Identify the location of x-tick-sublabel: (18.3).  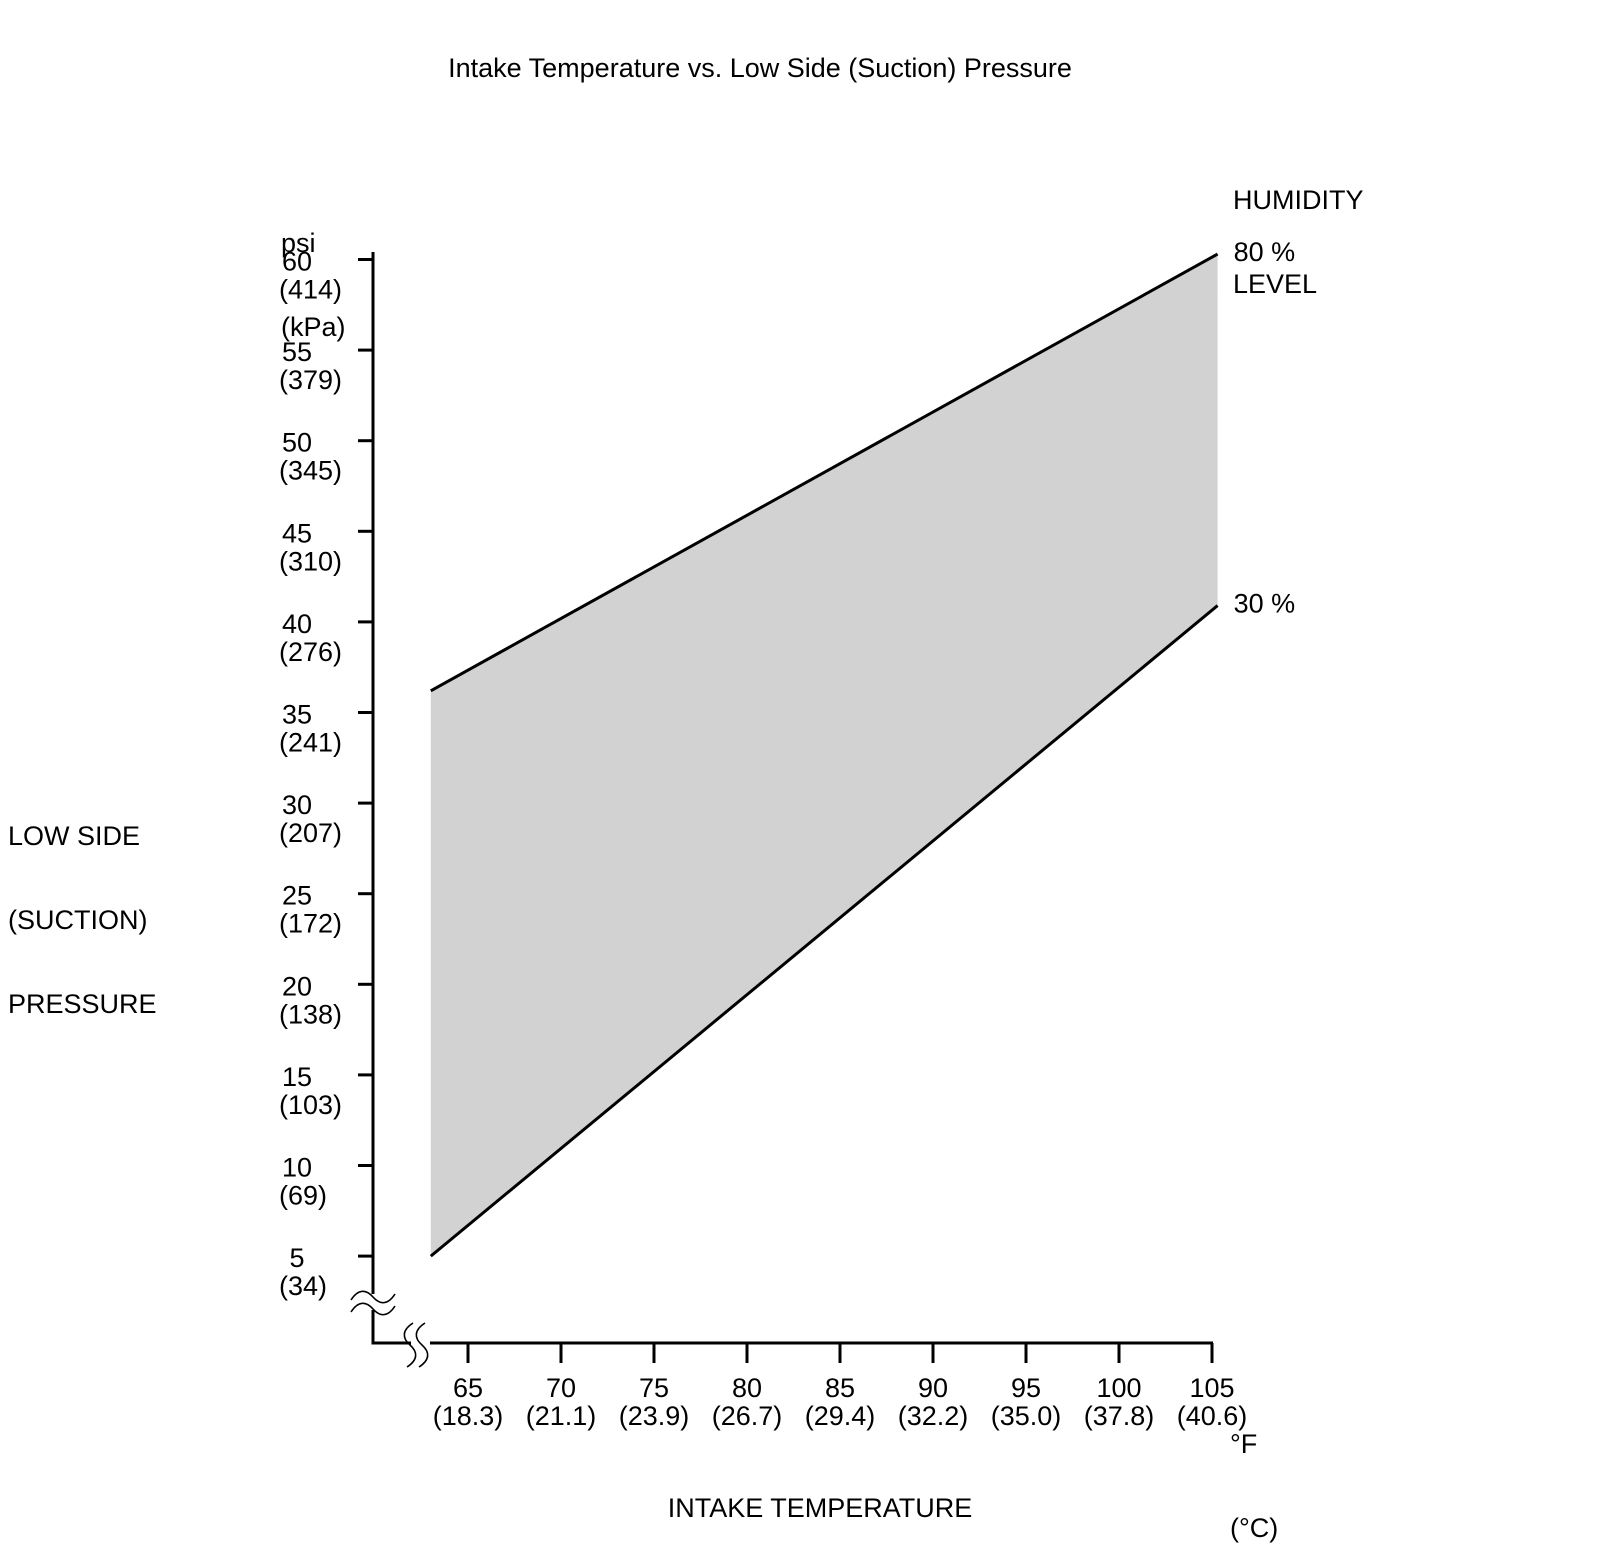
(468, 1416).